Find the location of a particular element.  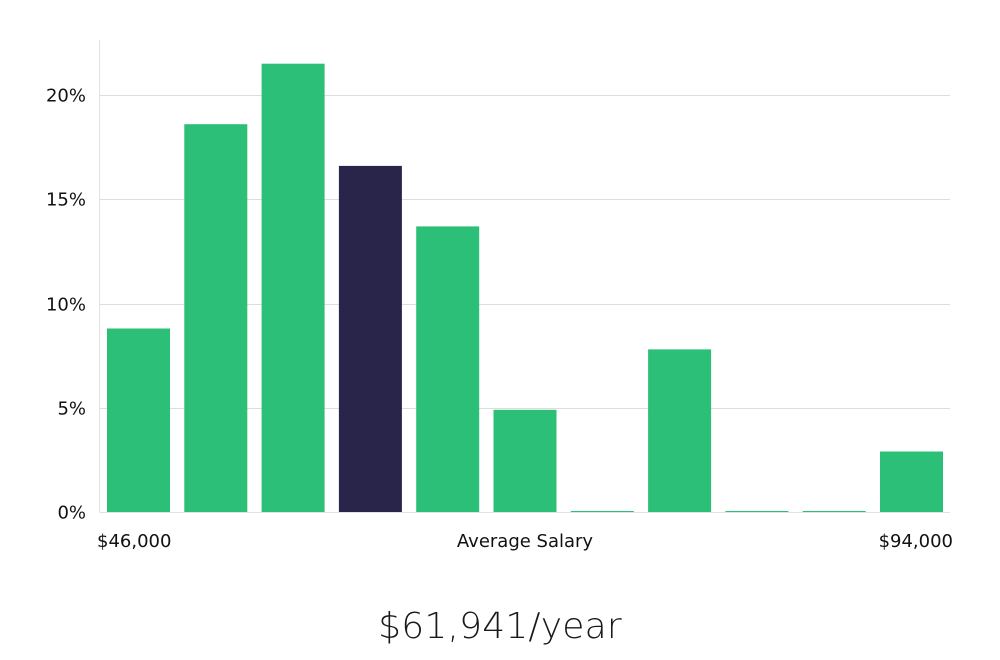

x-min-label: $46,000 is located at coordinates (134, 541).